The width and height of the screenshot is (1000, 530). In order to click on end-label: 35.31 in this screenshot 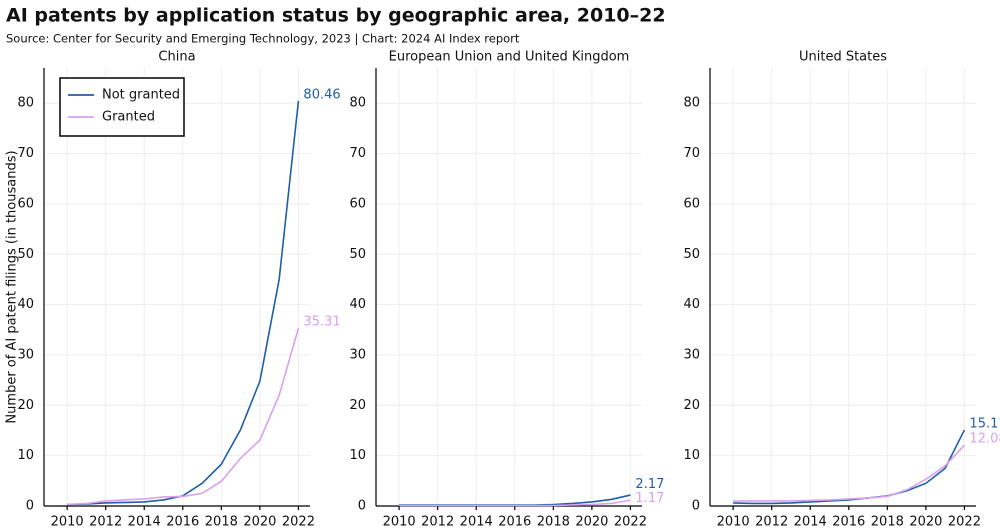, I will do `click(321, 322)`.